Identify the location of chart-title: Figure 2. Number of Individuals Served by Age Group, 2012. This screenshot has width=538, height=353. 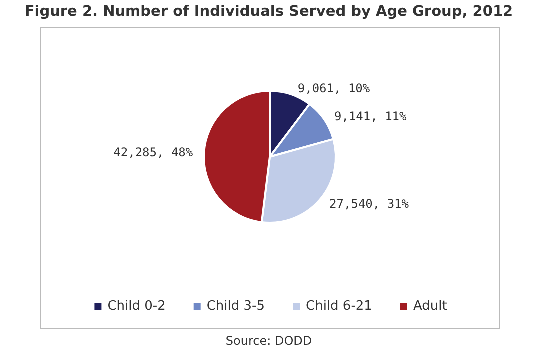
(269, 12).